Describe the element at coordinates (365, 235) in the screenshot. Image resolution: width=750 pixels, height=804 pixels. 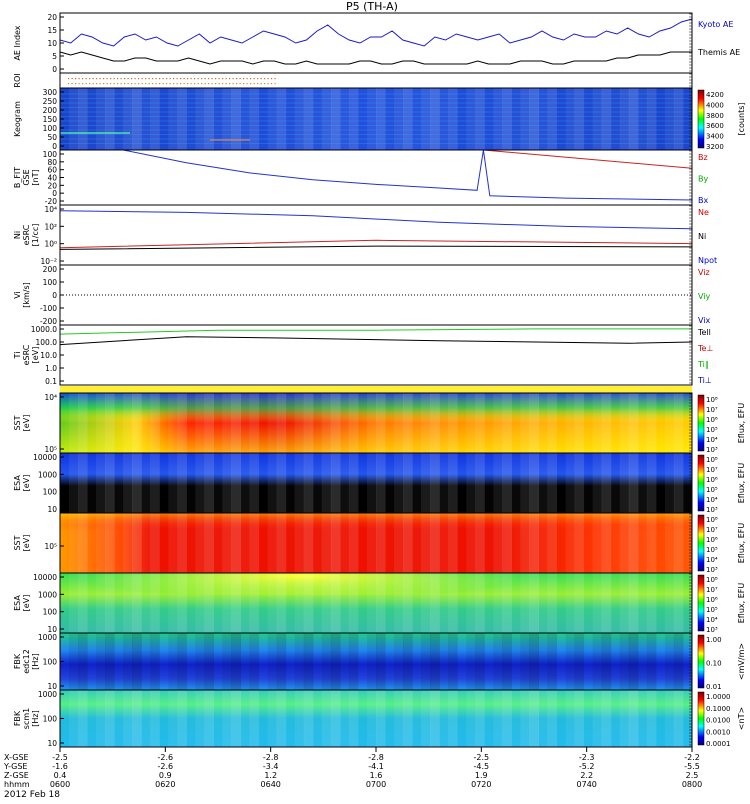
I see `panel-ni: 10⁴ 10² 10⁰ 10⁻² NieSRC[1/cc] Ne Ni Npot` at that location.